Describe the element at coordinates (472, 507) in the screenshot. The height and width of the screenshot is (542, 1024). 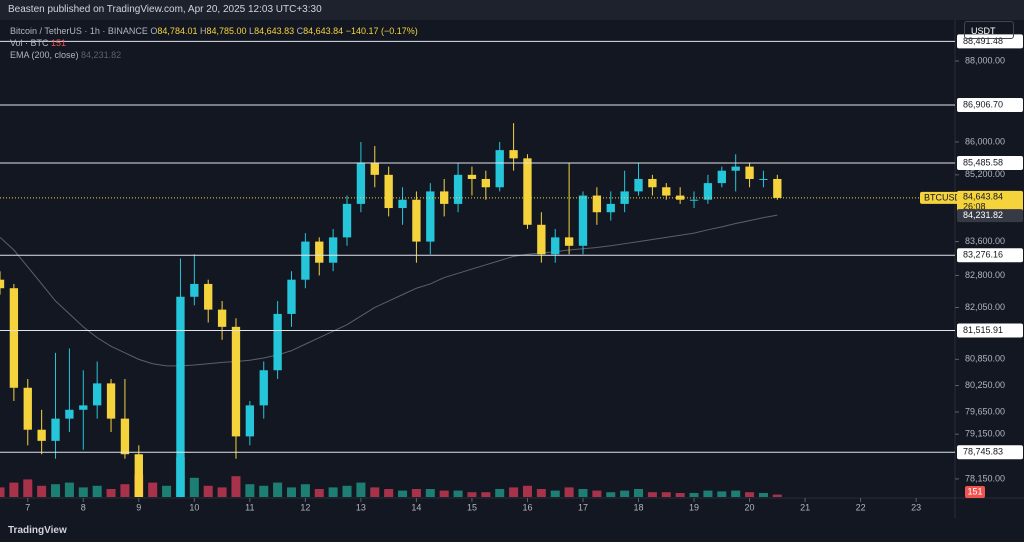
I see `x-tick-label: 15` at that location.